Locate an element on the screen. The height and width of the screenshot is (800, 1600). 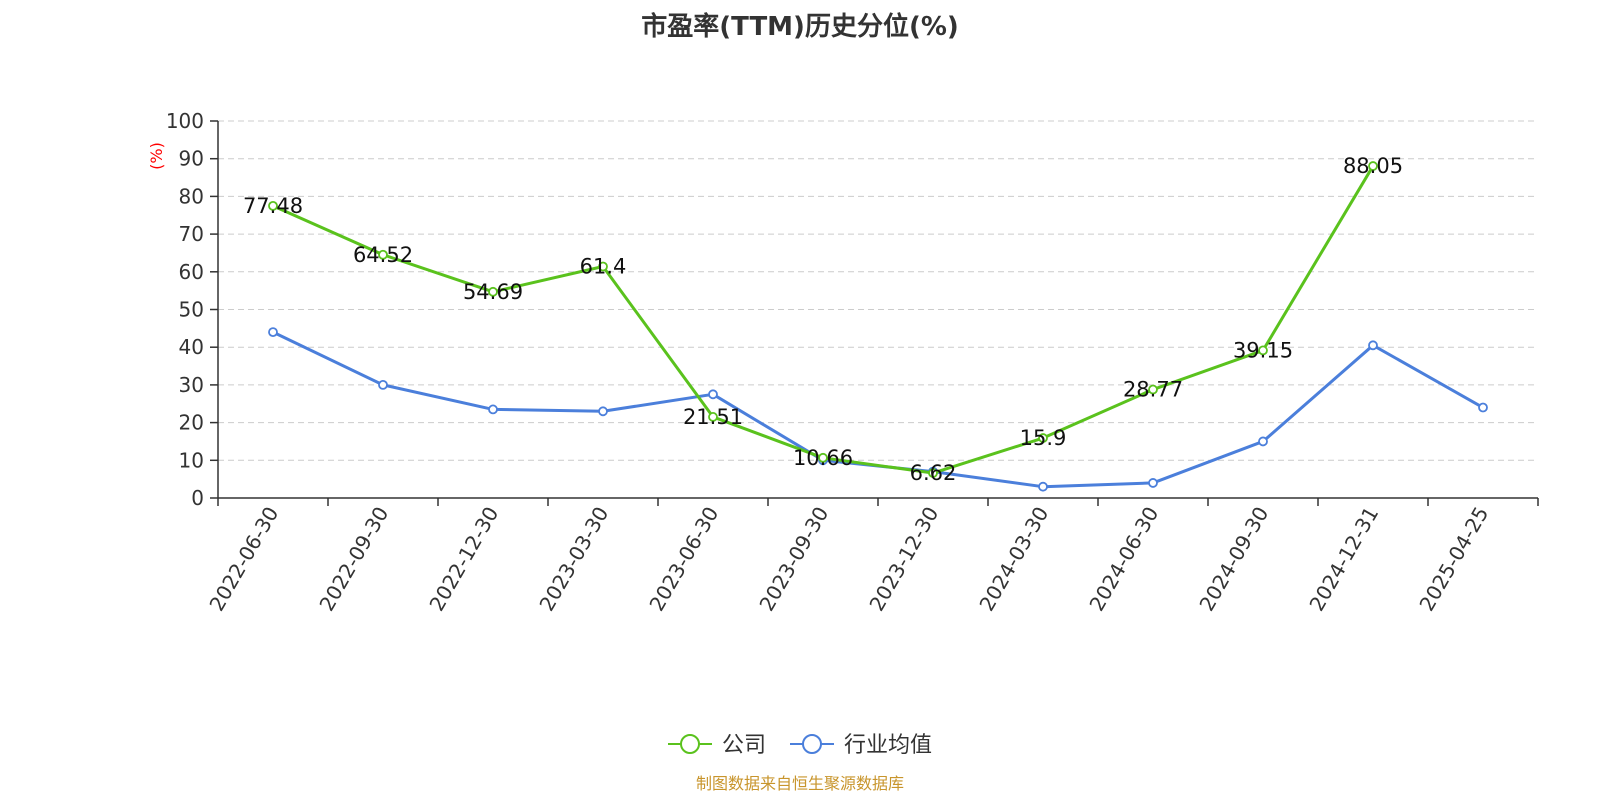
x-tick-label: 2023-12-30 is located at coordinates (903, 559).